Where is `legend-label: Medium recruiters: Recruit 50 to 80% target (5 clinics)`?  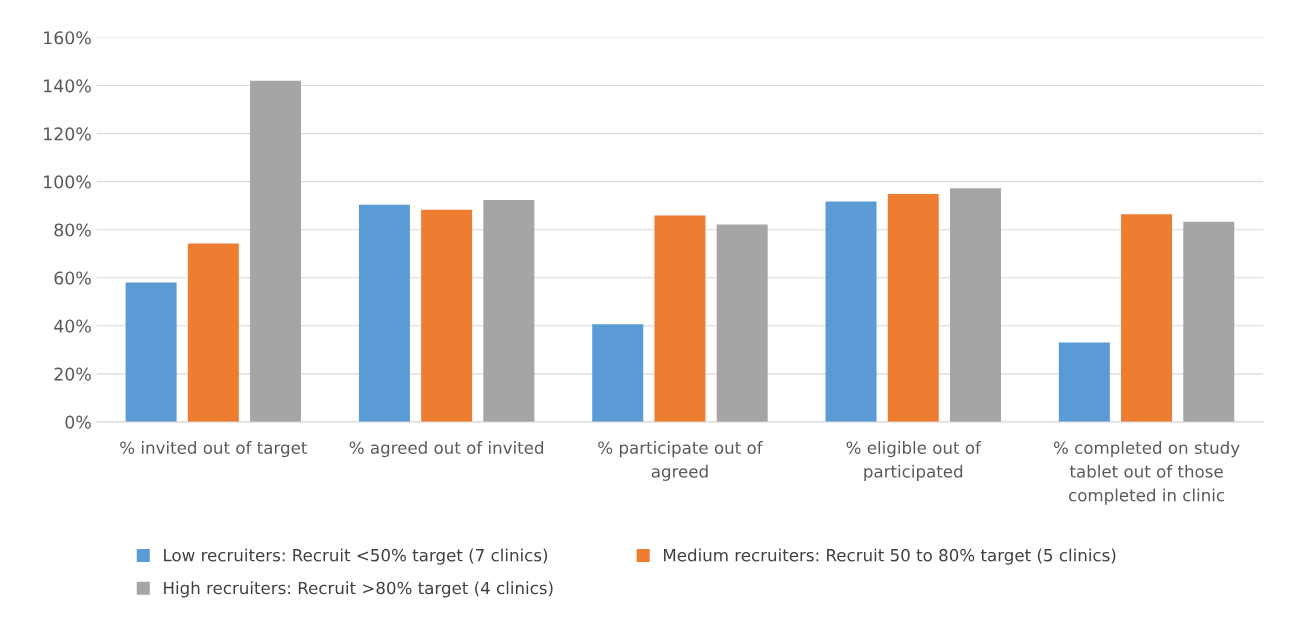 legend-label: Medium recruiters: Recruit 50 to 80% target (5 clinics) is located at coordinates (889, 556).